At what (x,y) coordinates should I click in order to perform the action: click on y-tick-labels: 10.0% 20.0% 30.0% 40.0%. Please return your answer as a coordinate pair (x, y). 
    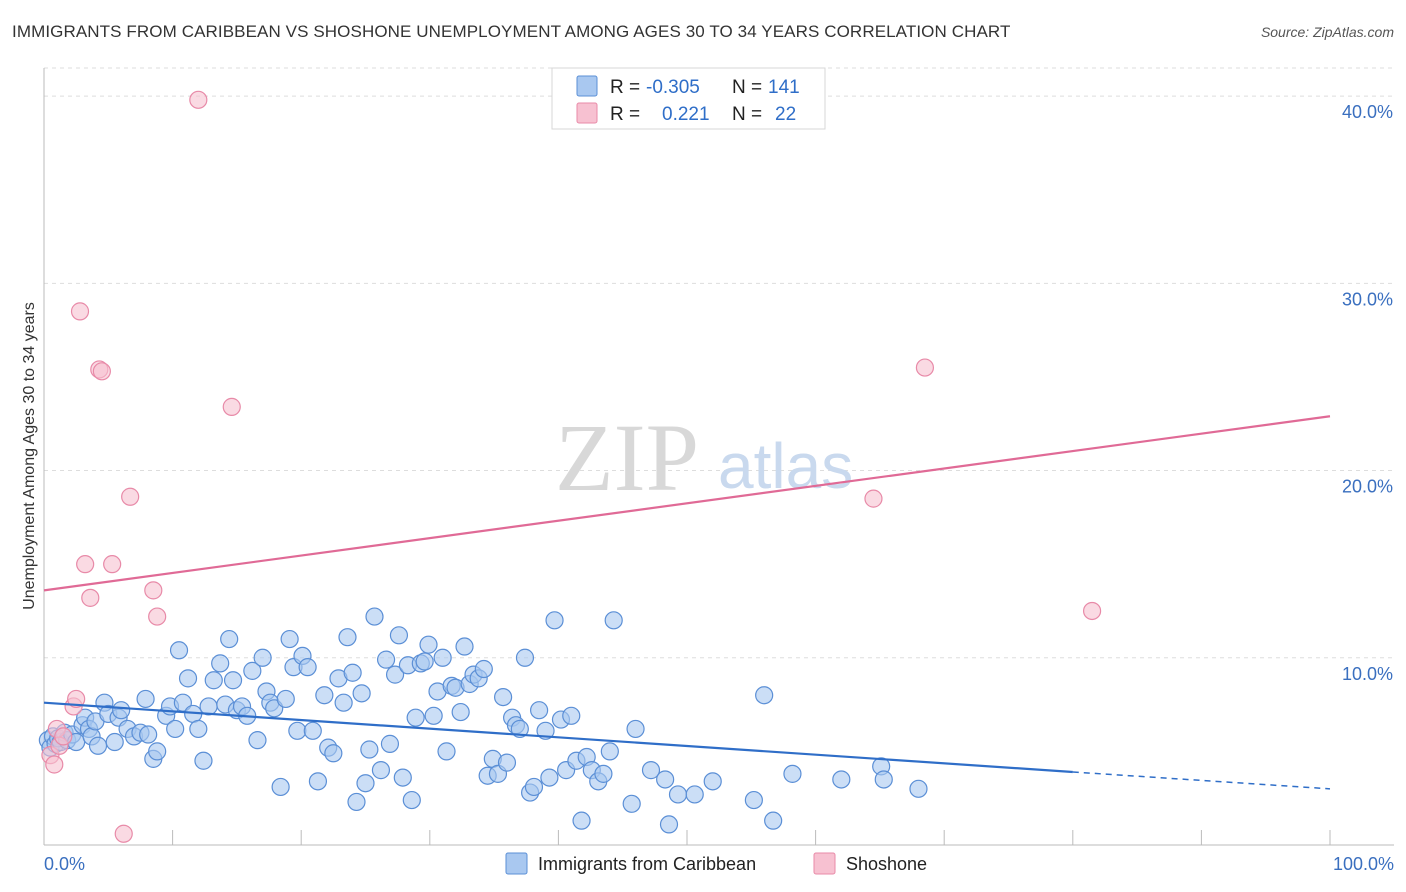
    Looking at the image, I should click on (1367, 393).